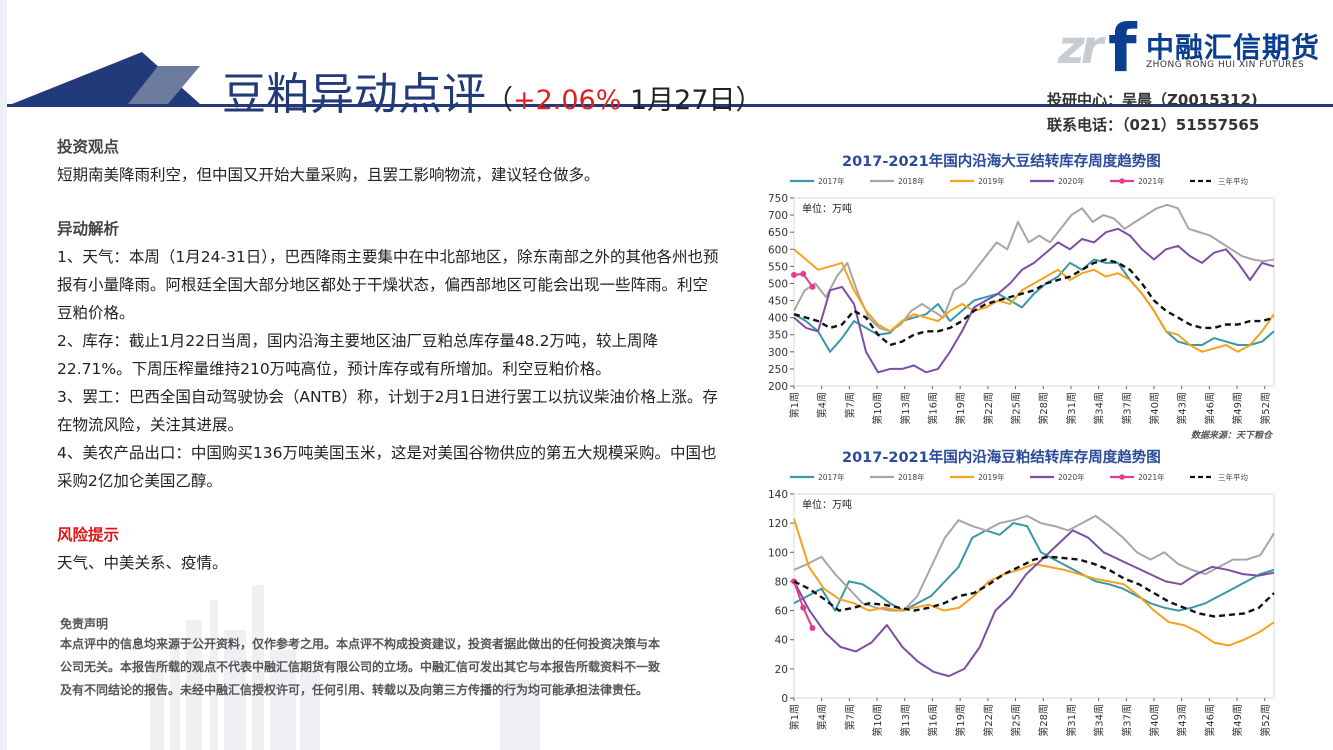 This screenshot has height=750, width=1333. Describe the element at coordinates (778, 302) in the screenshot. I see `y-tick-label: 450` at that location.